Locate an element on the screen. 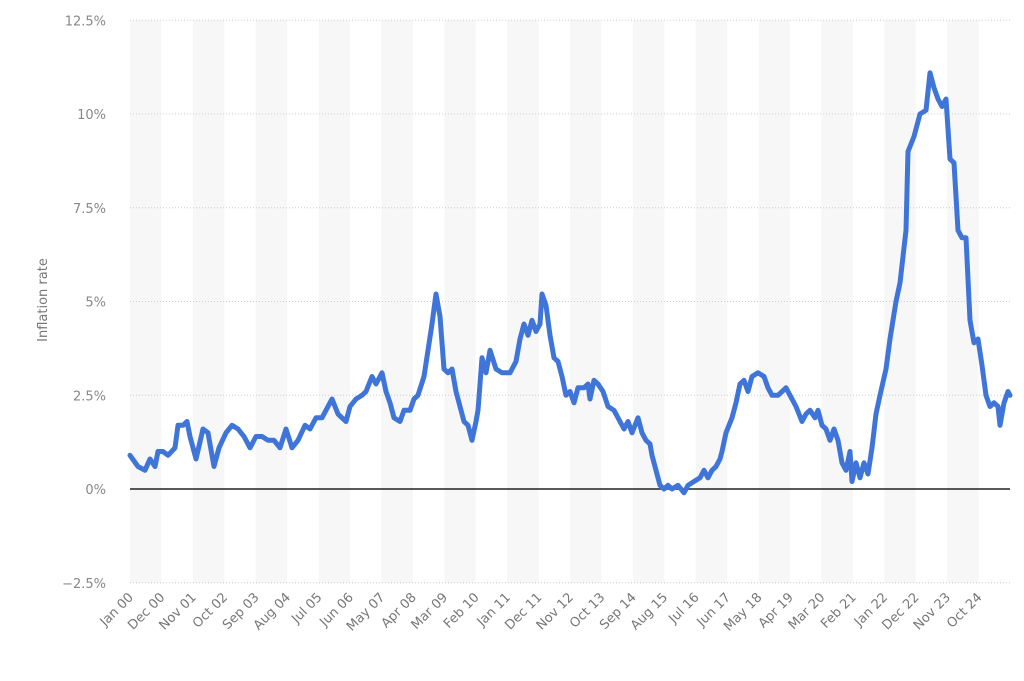 This screenshot has width=1024, height=681. y-axis-tick-labels: 12.5% 10% 7.5% 5% 2.5% 0% −2.5% is located at coordinates (84, 303).